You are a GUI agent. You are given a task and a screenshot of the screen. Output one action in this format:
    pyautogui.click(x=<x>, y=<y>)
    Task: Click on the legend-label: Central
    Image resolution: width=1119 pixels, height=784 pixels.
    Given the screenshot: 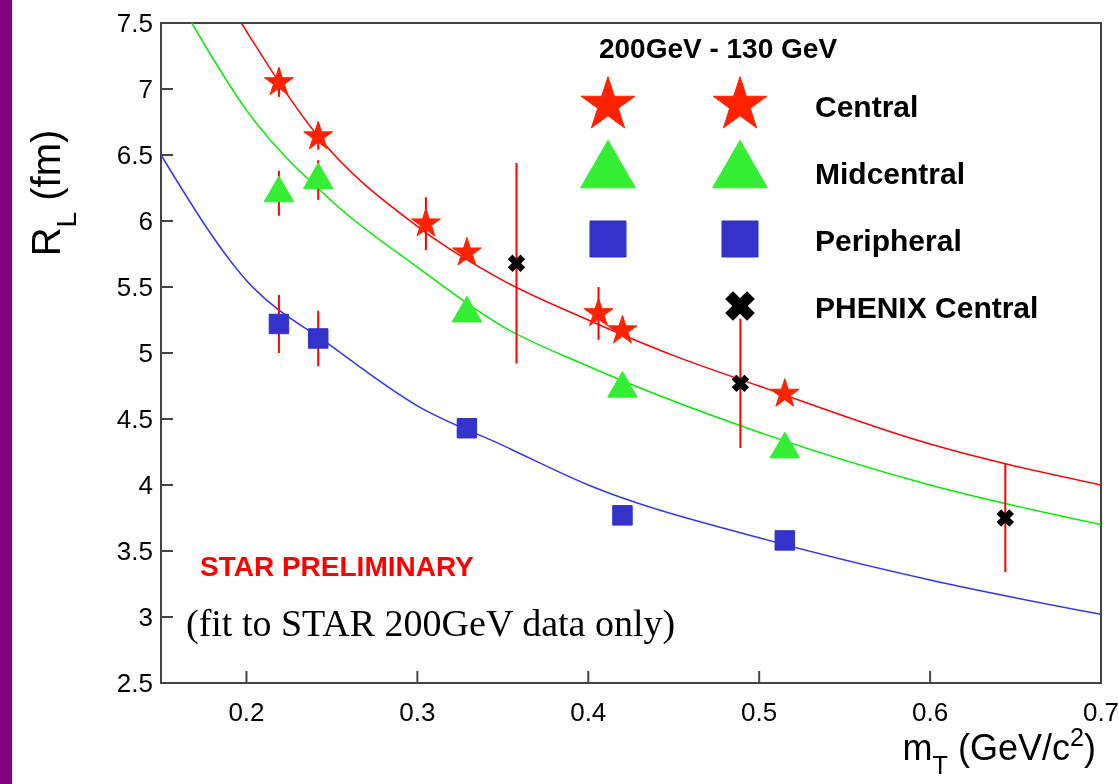 What is the action you would take?
    pyautogui.click(x=867, y=106)
    